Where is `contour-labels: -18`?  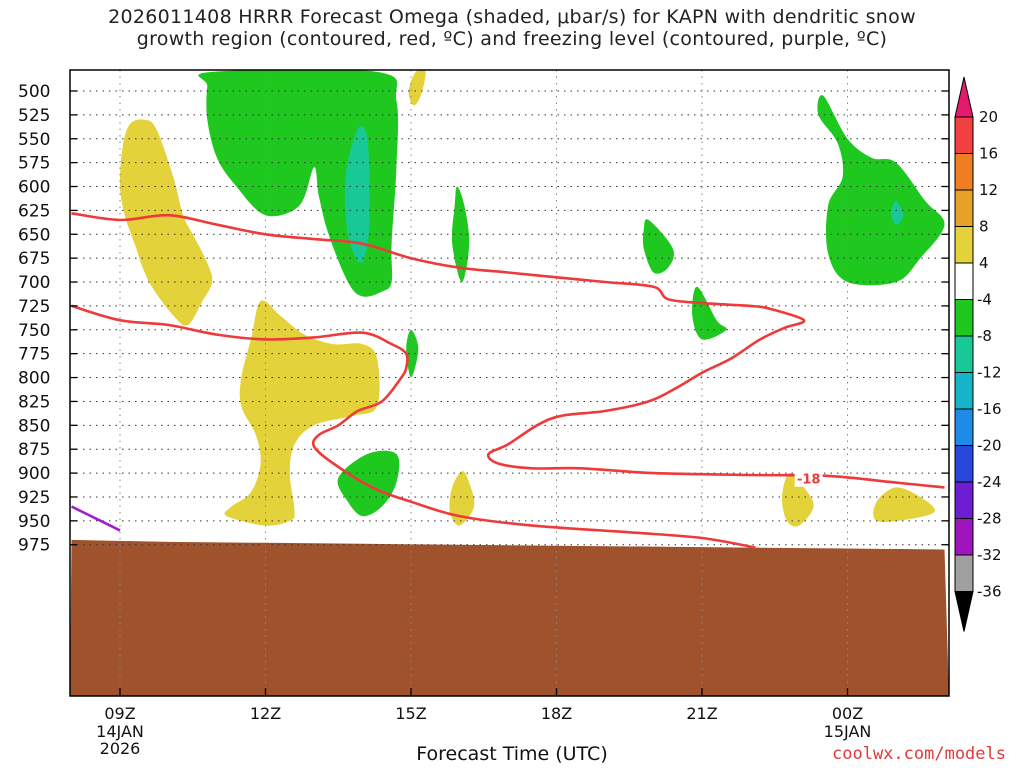 contour-labels: -18 is located at coordinates (808, 479).